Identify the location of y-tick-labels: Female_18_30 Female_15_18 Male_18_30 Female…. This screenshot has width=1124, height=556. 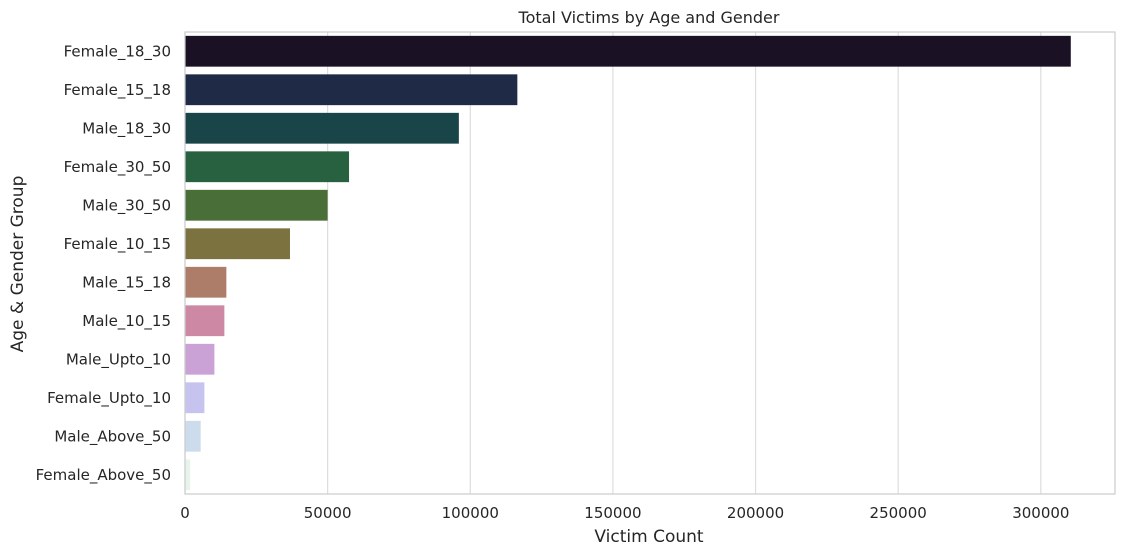
(103, 263).